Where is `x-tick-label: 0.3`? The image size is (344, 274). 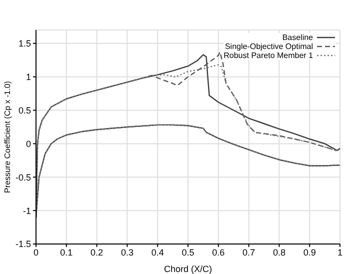 x-tick-label: 0.3 is located at coordinates (127, 252).